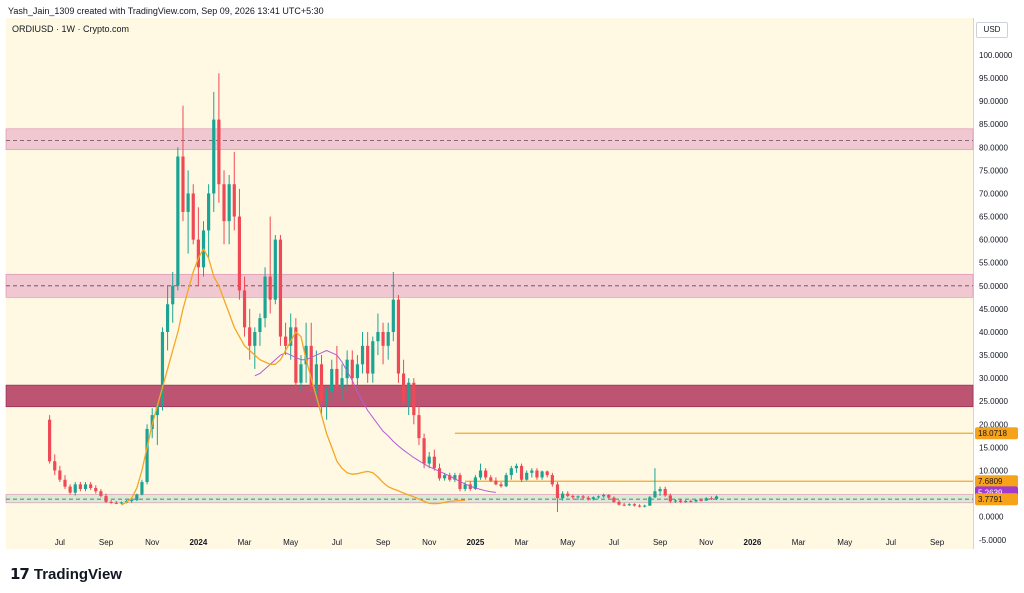 This screenshot has height=593, width=1024. What do you see at coordinates (198, 542) in the screenshot?
I see `x-tick-label: 2024` at bounding box center [198, 542].